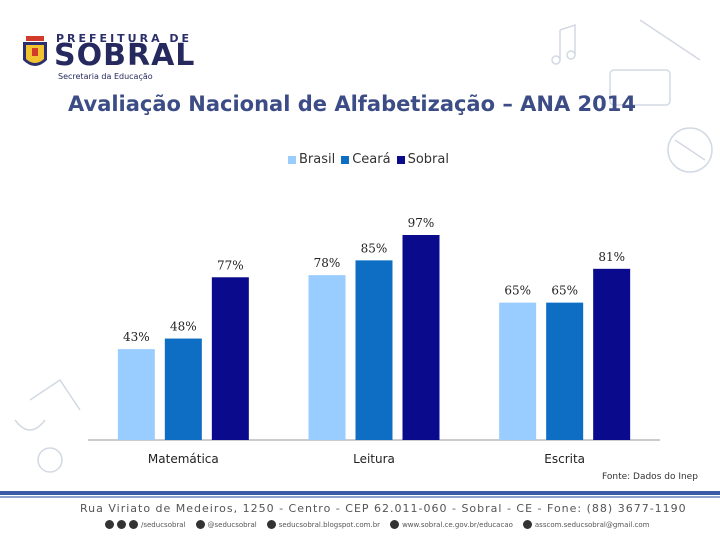 This screenshot has width=720, height=540. Describe the element at coordinates (457, 524) in the screenshot. I see `social-label: www.sobral.ce.gov.br/educacao` at that location.